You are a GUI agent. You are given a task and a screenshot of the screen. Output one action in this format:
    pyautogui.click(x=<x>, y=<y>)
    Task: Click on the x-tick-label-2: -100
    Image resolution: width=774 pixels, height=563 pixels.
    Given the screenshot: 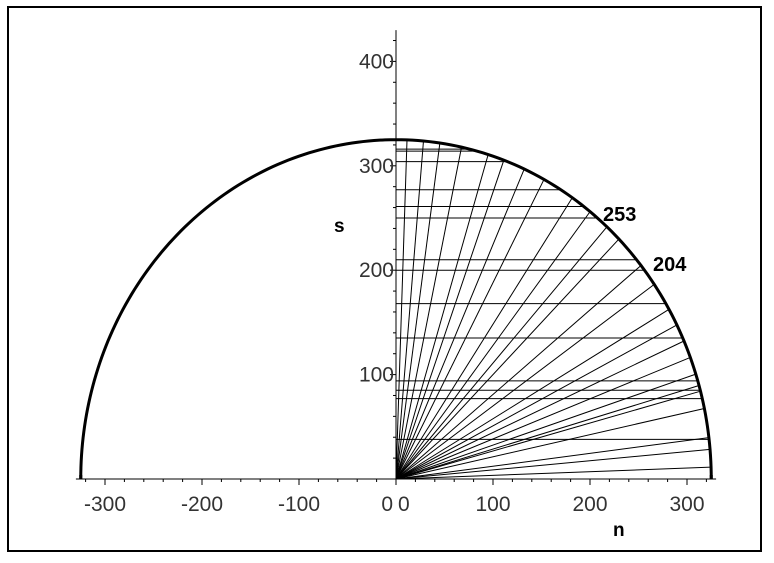 What is the action you would take?
    pyautogui.click(x=299, y=504)
    